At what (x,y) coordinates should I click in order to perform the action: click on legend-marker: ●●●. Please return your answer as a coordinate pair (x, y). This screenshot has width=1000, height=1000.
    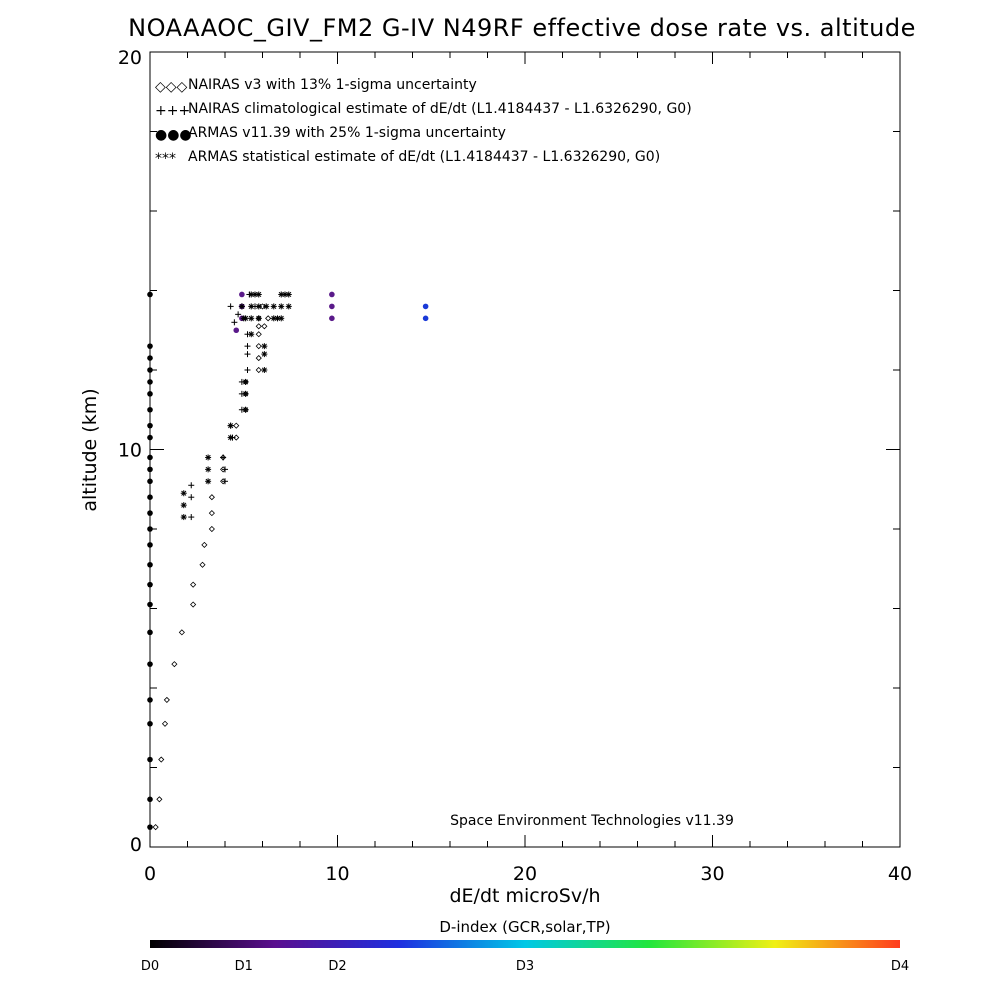
    Looking at the image, I should click on (173, 135).